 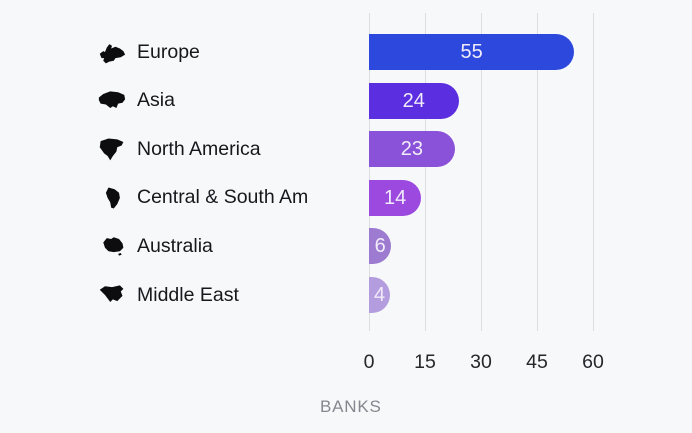 I want to click on category-label: Middle East, so click(x=168, y=295).